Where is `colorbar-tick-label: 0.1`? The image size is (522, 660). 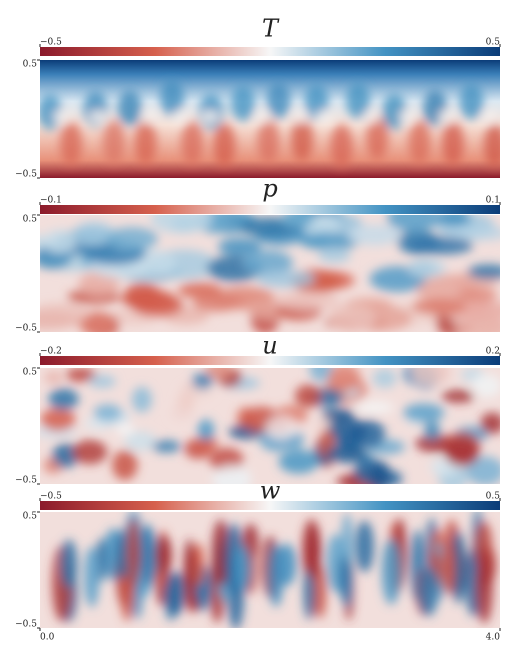
colorbar-tick-label: 0.1 is located at coordinates (493, 201).